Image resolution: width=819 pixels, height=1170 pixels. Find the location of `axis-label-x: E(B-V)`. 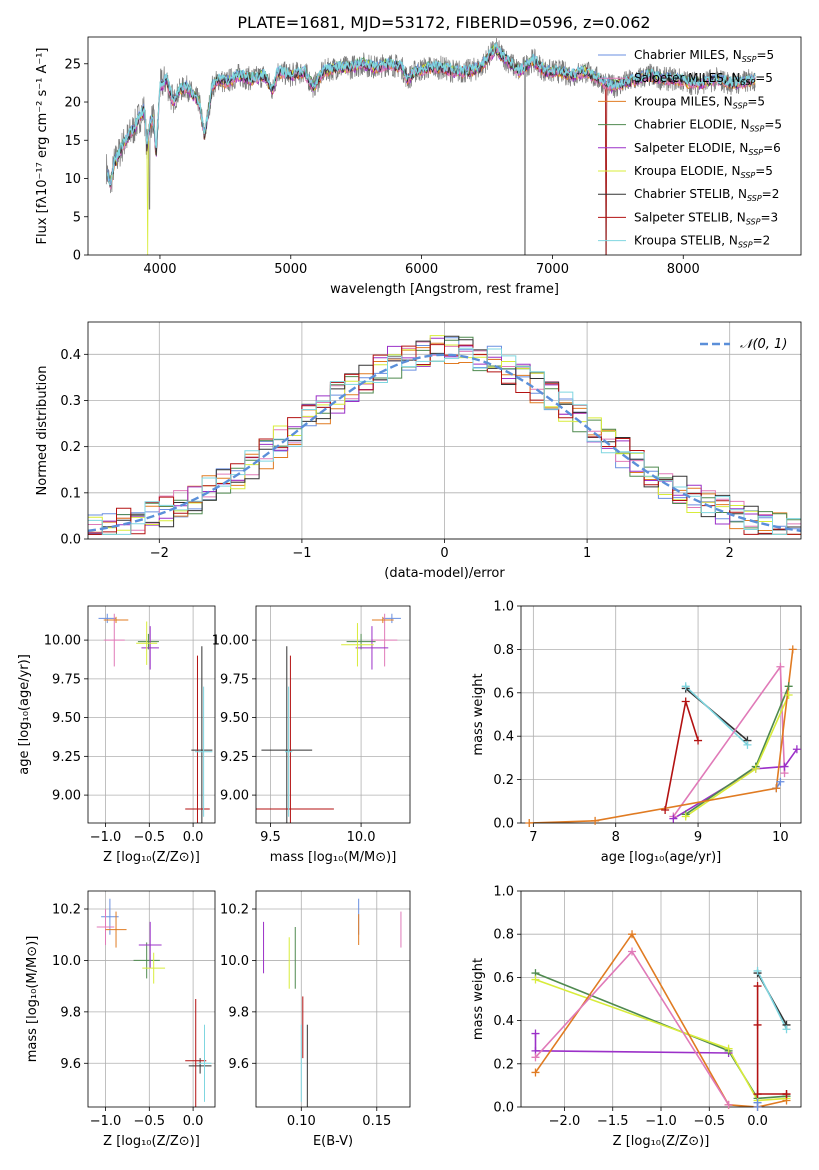

axis-label-x: E(B-V) is located at coordinates (333, 1141).